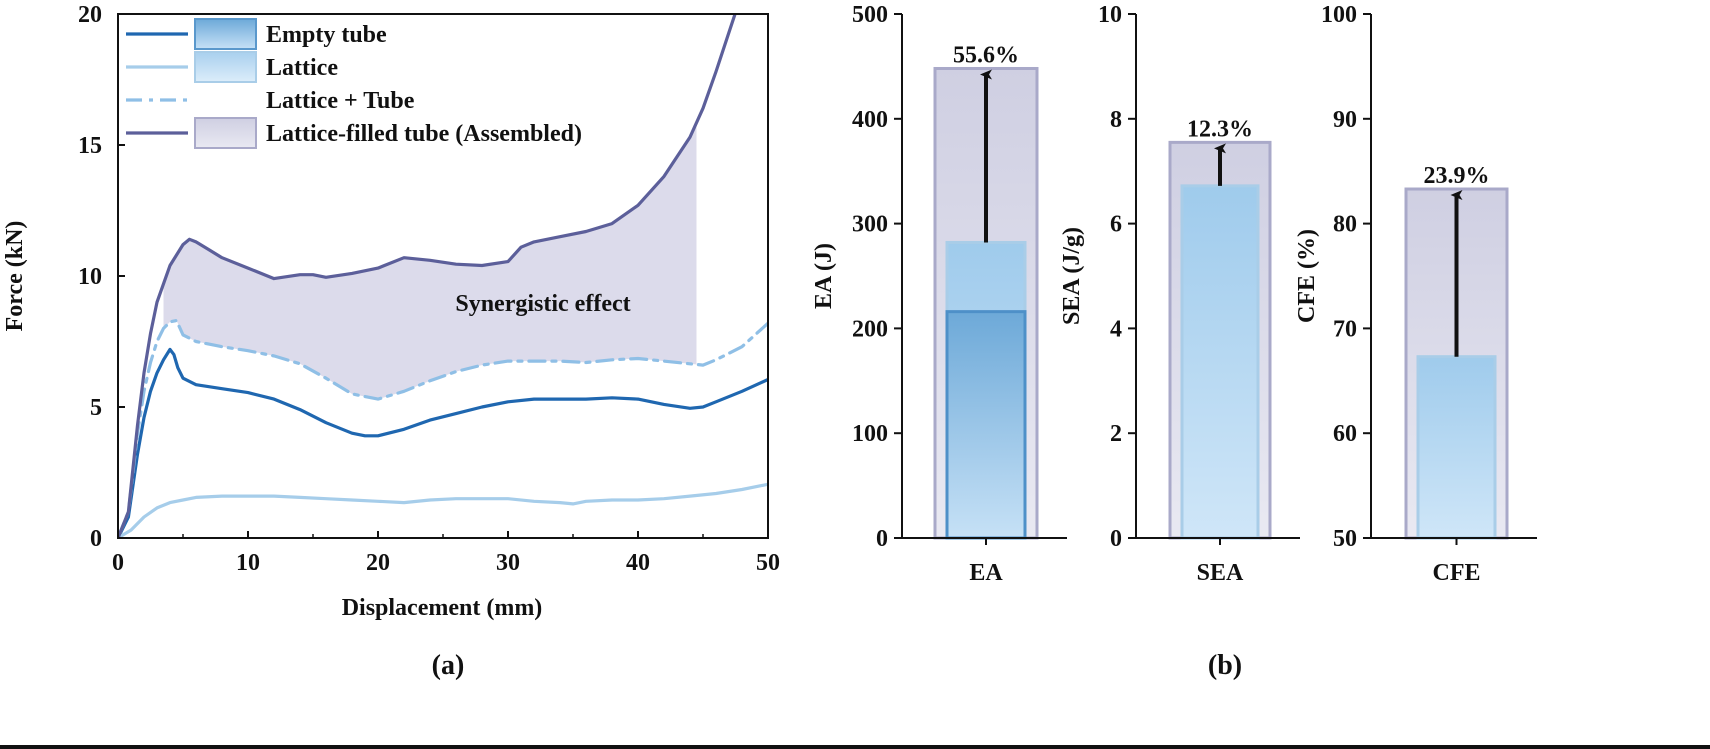 The height and width of the screenshot is (749, 1710). What do you see at coordinates (959, 294) in the screenshot?
I see `ea-bar-chart: 55.6% 0 100 200 300 400 500 EA` at bounding box center [959, 294].